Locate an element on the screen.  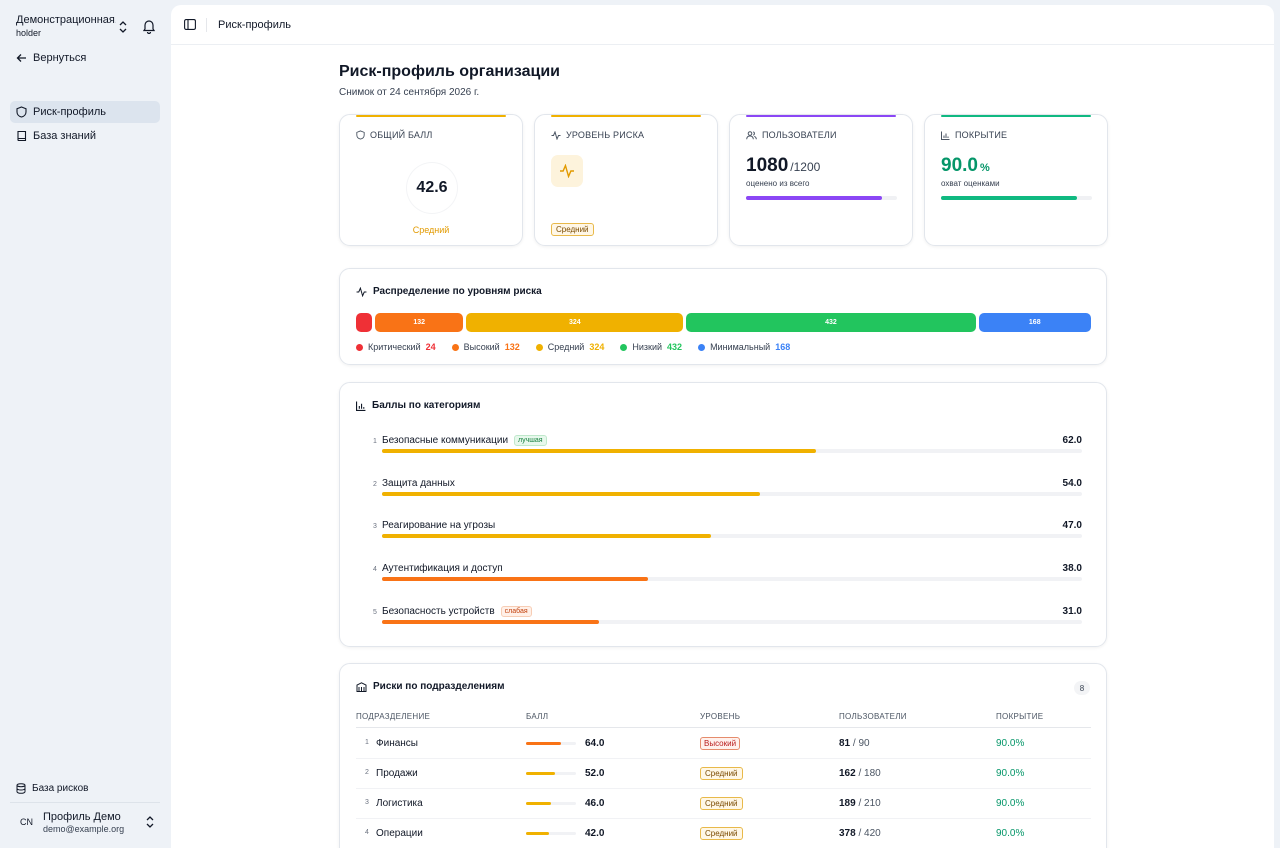
users-assessed: 162 is located at coordinates (847, 773).